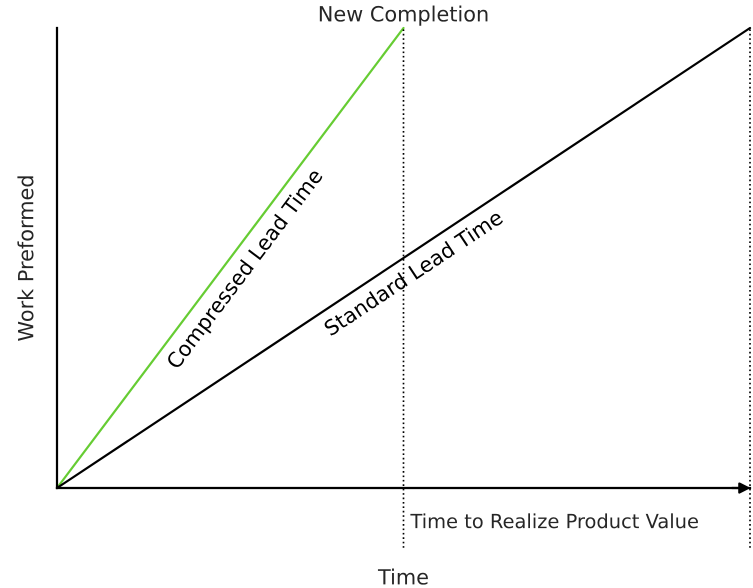  Describe the element at coordinates (554, 520) in the screenshot. I see `text: Time to Realize Product Value` at that location.